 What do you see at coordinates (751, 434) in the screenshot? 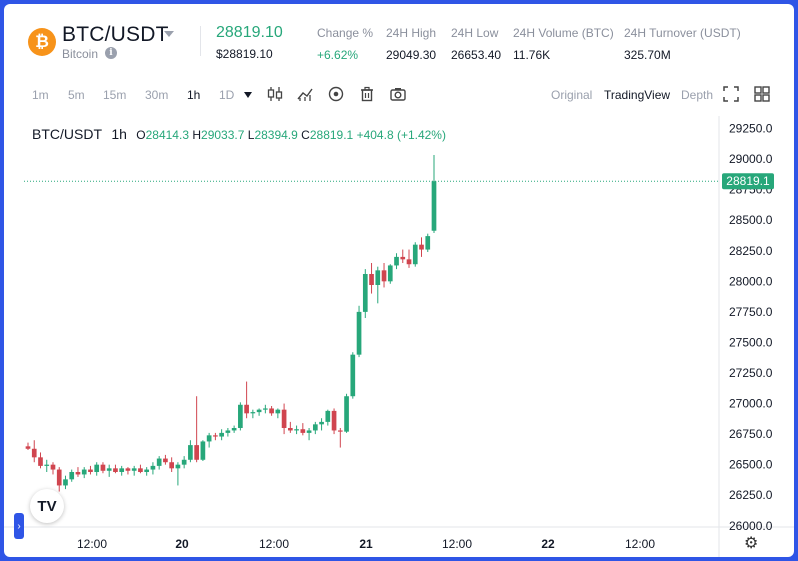
I see `y-tick-label: 26750.0` at bounding box center [751, 434].